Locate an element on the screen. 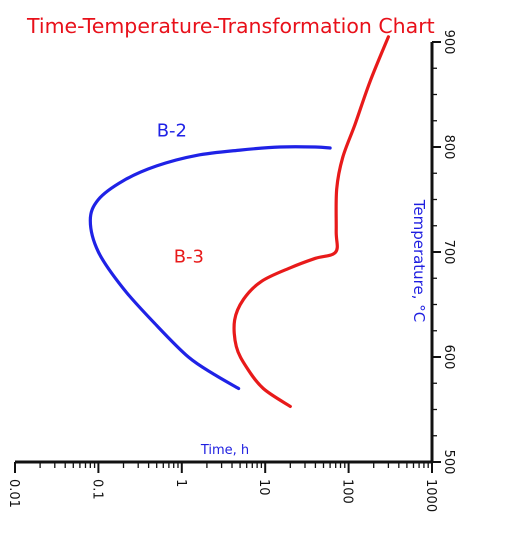  x-axis-label: Time, h is located at coordinates (224, 450).